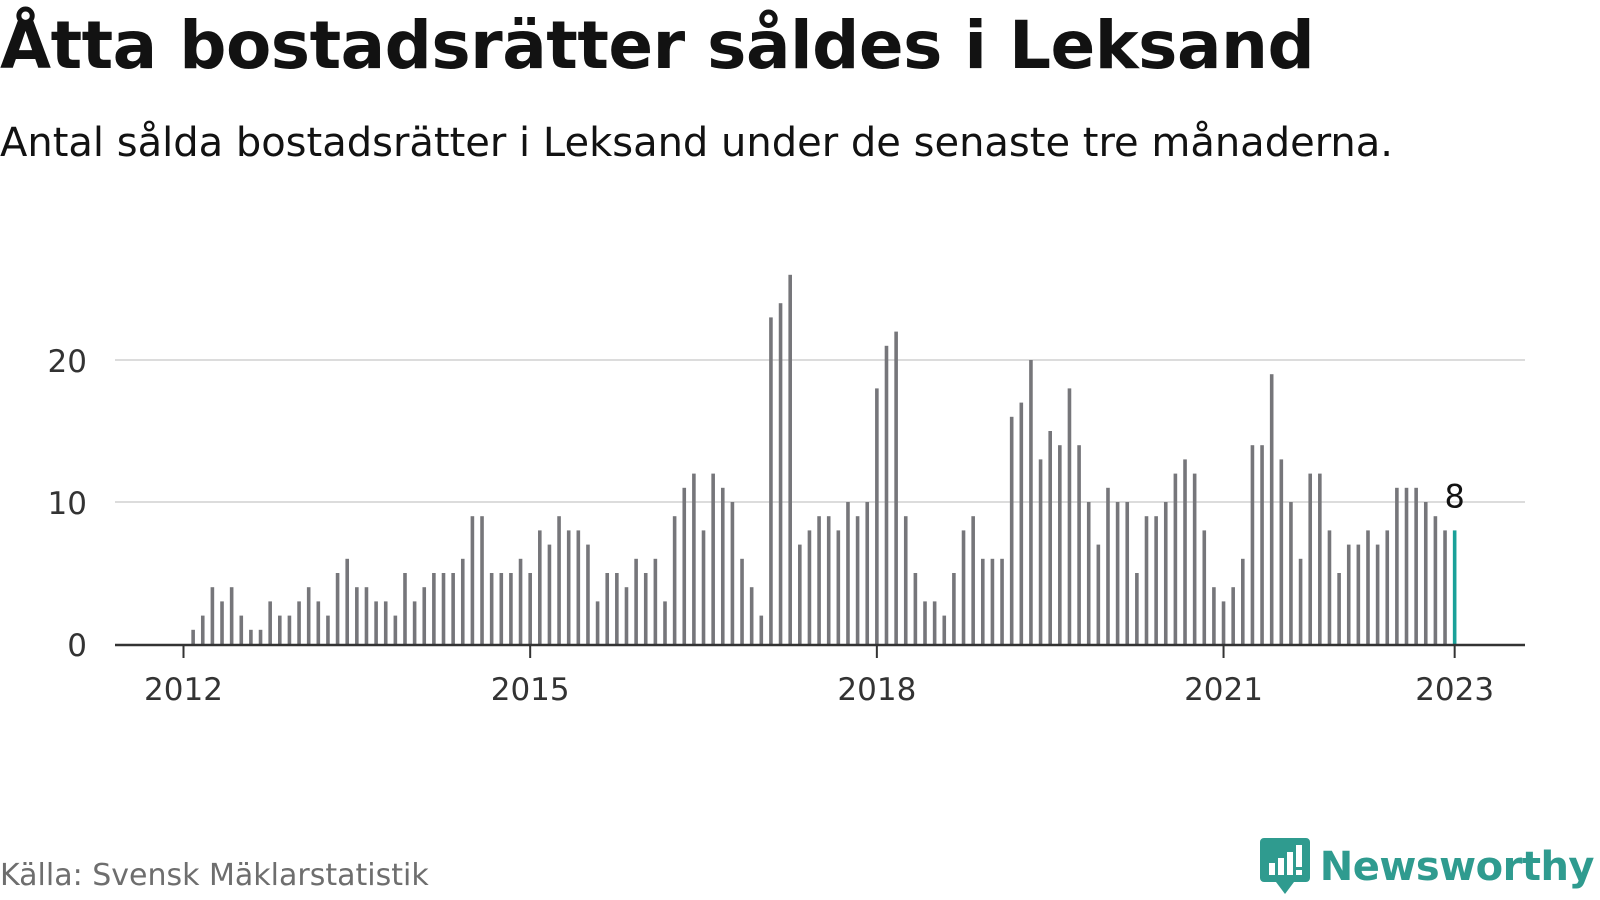 This screenshot has height=900, width=1600. Describe the element at coordinates (77, 646) in the screenshot. I see `y-tick-label: 0` at that location.